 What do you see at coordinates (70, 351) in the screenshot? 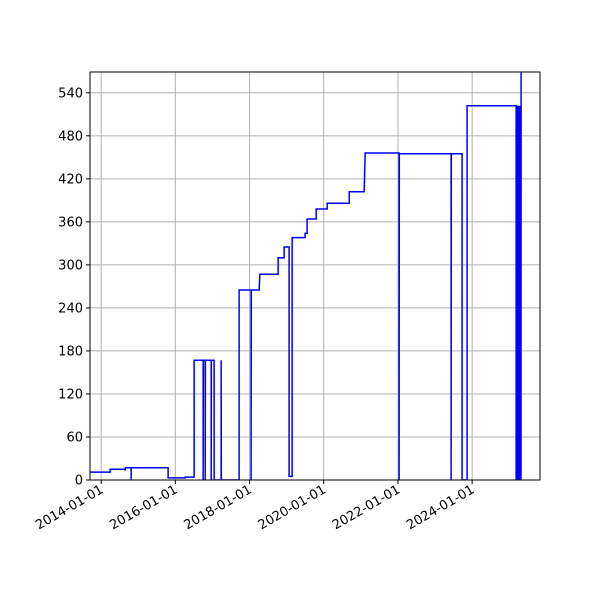
I see `y-tick-label: 180` at bounding box center [70, 351].